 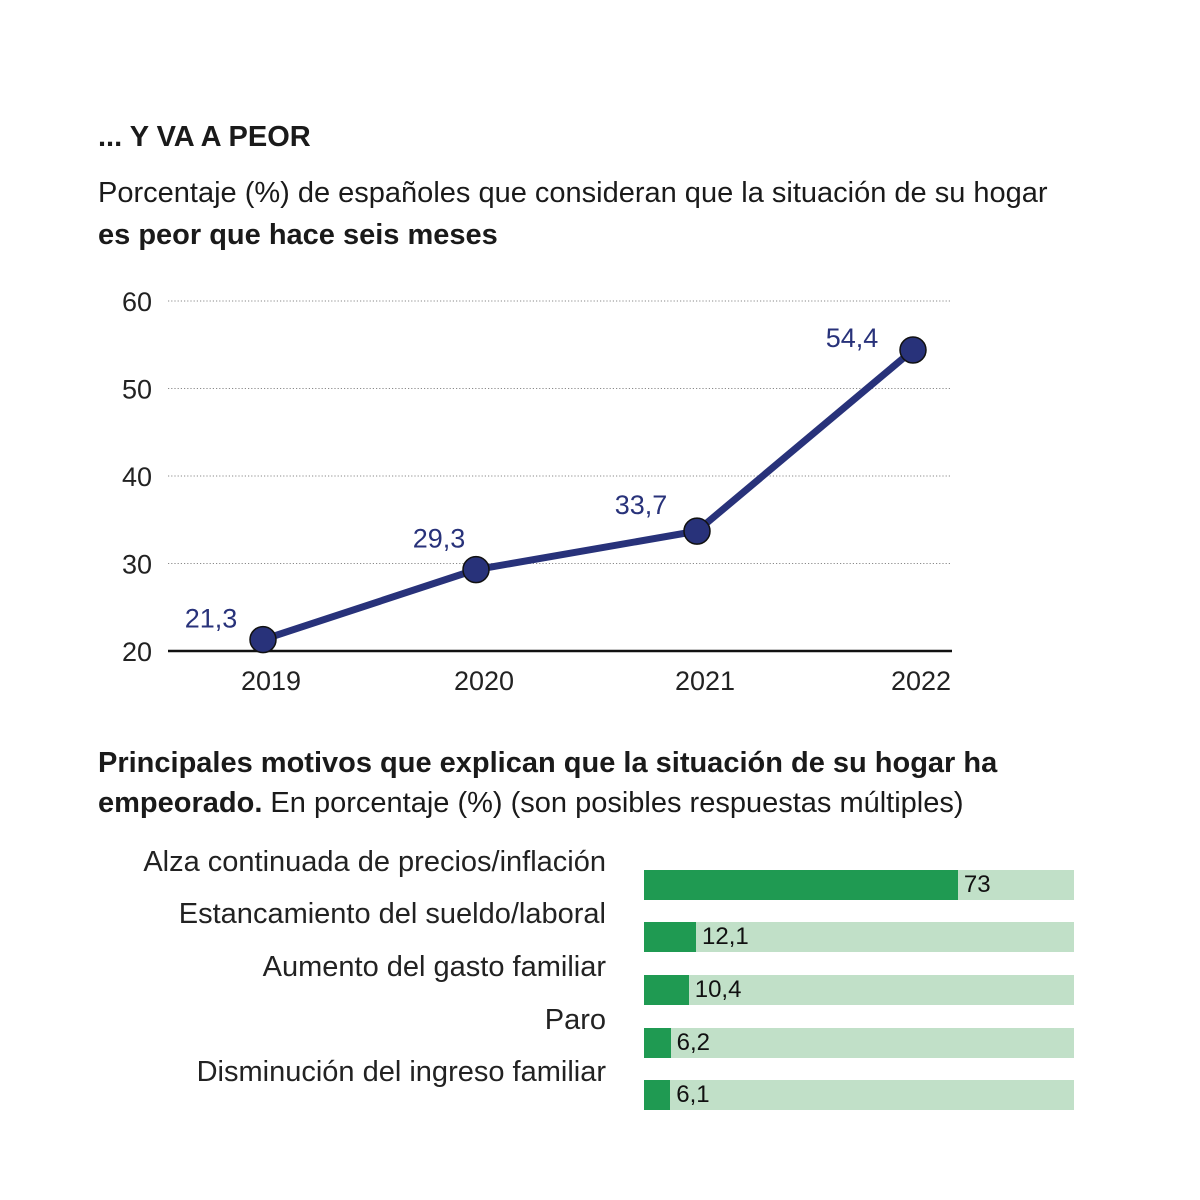 What do you see at coordinates (921, 681) in the screenshot?
I see `x-tick-label: 2022` at bounding box center [921, 681].